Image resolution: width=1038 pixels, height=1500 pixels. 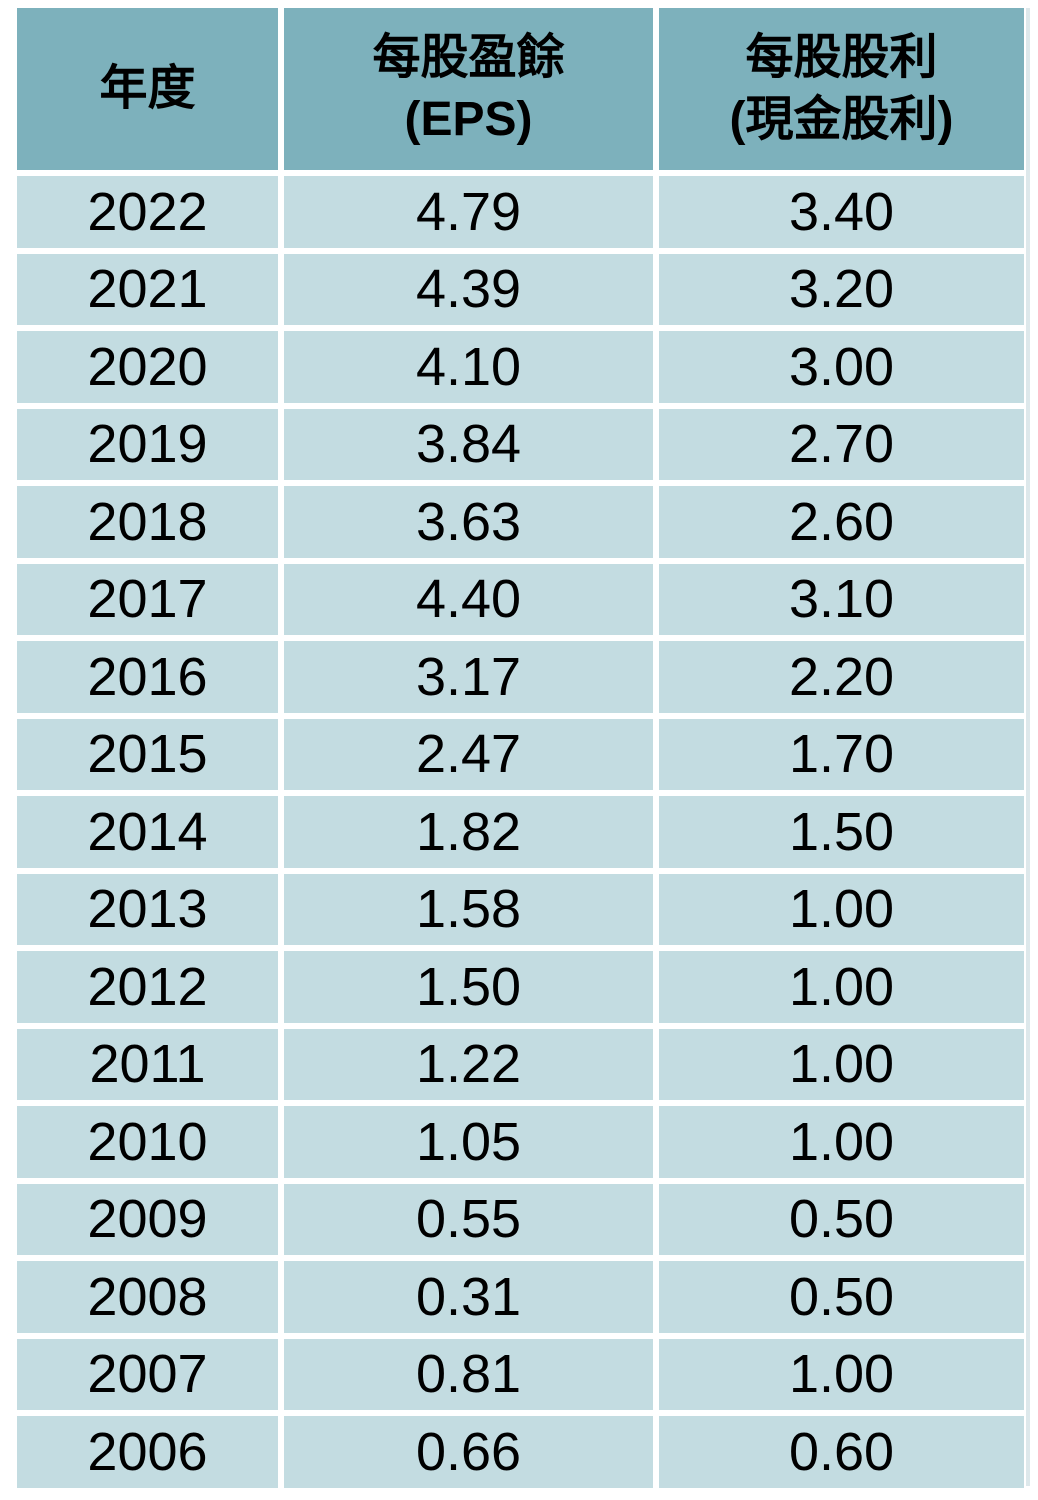 I want to click on year-cell: 2012, so click(x=147, y=987).